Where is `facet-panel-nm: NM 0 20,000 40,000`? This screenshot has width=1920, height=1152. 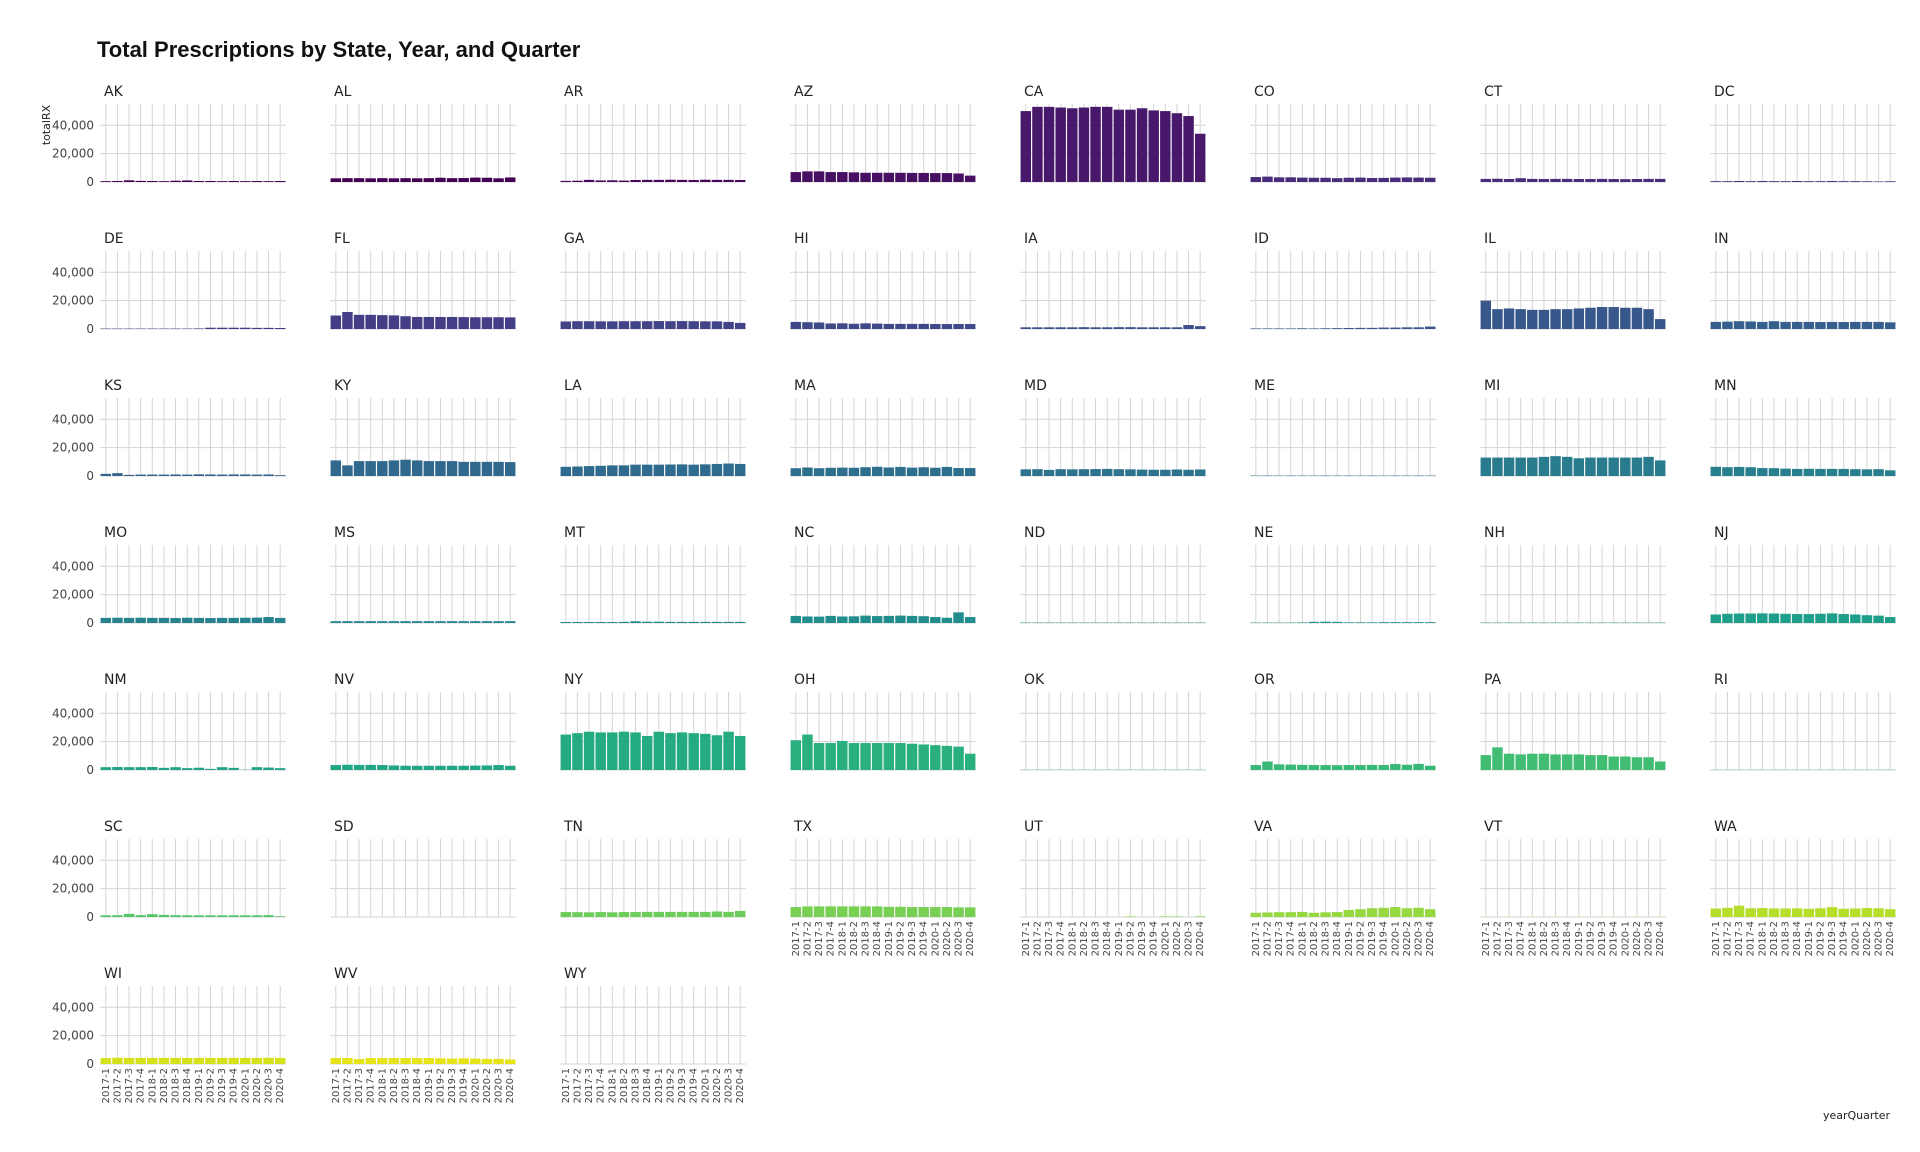
facet-panel-nm: NM 0 20,000 40,000 is located at coordinates (169, 724).